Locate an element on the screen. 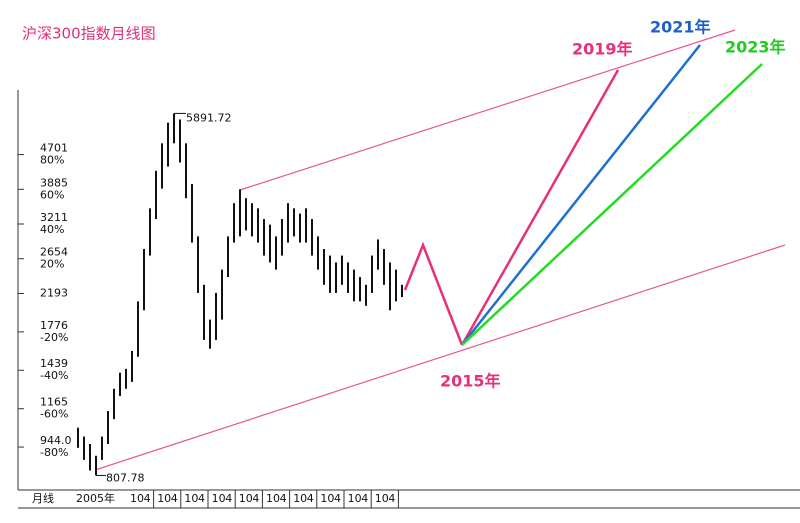 The width and height of the screenshot is (800, 523). y-tick-label: 1776 is located at coordinates (54, 325).